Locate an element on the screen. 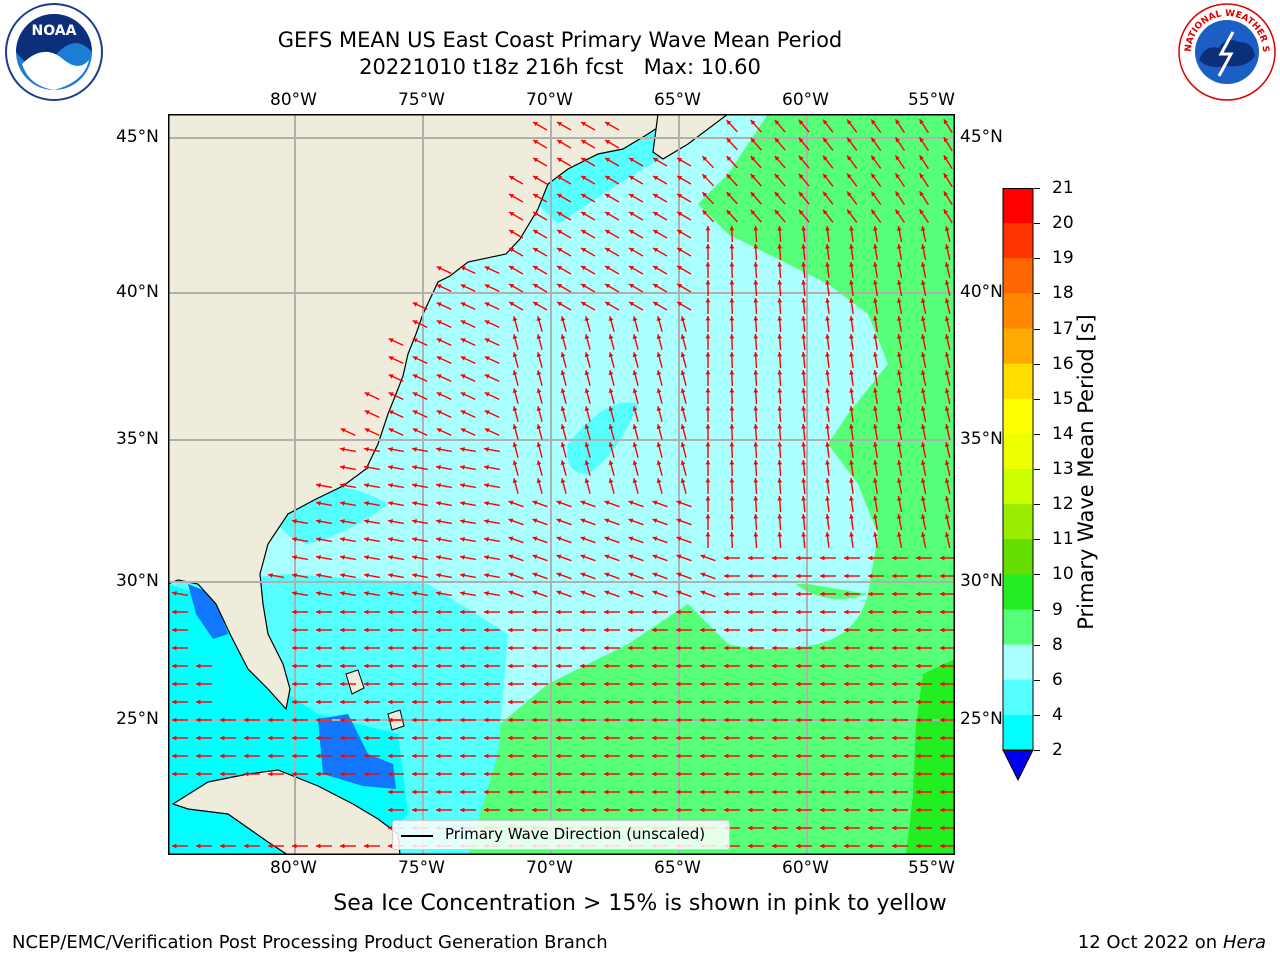  colorbar-ticks: 21 20 19 18 17 16 15 14 13 12 11 10 9 8 6 4 2 is located at coordinates (1059, 474).